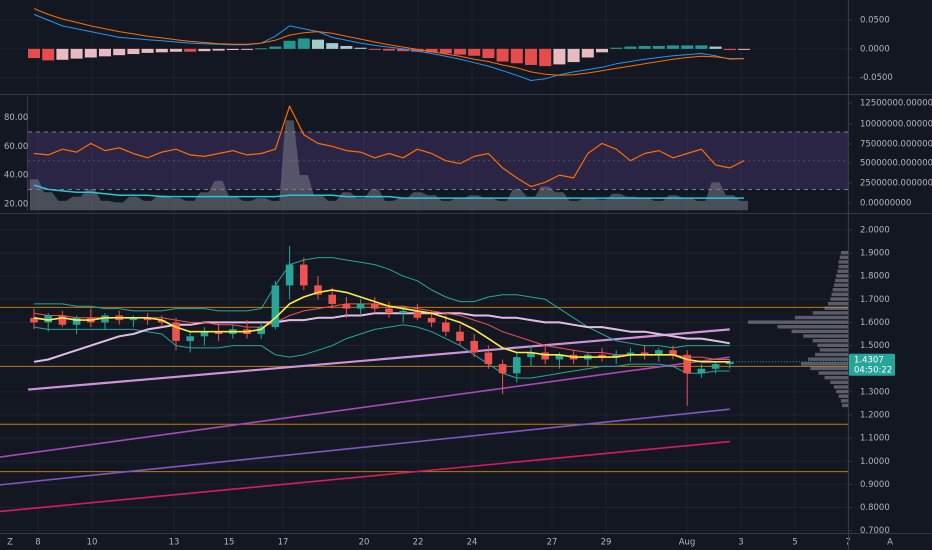 The height and width of the screenshot is (550, 932). I want to click on auto-scale-a-icon: A, so click(890, 543).